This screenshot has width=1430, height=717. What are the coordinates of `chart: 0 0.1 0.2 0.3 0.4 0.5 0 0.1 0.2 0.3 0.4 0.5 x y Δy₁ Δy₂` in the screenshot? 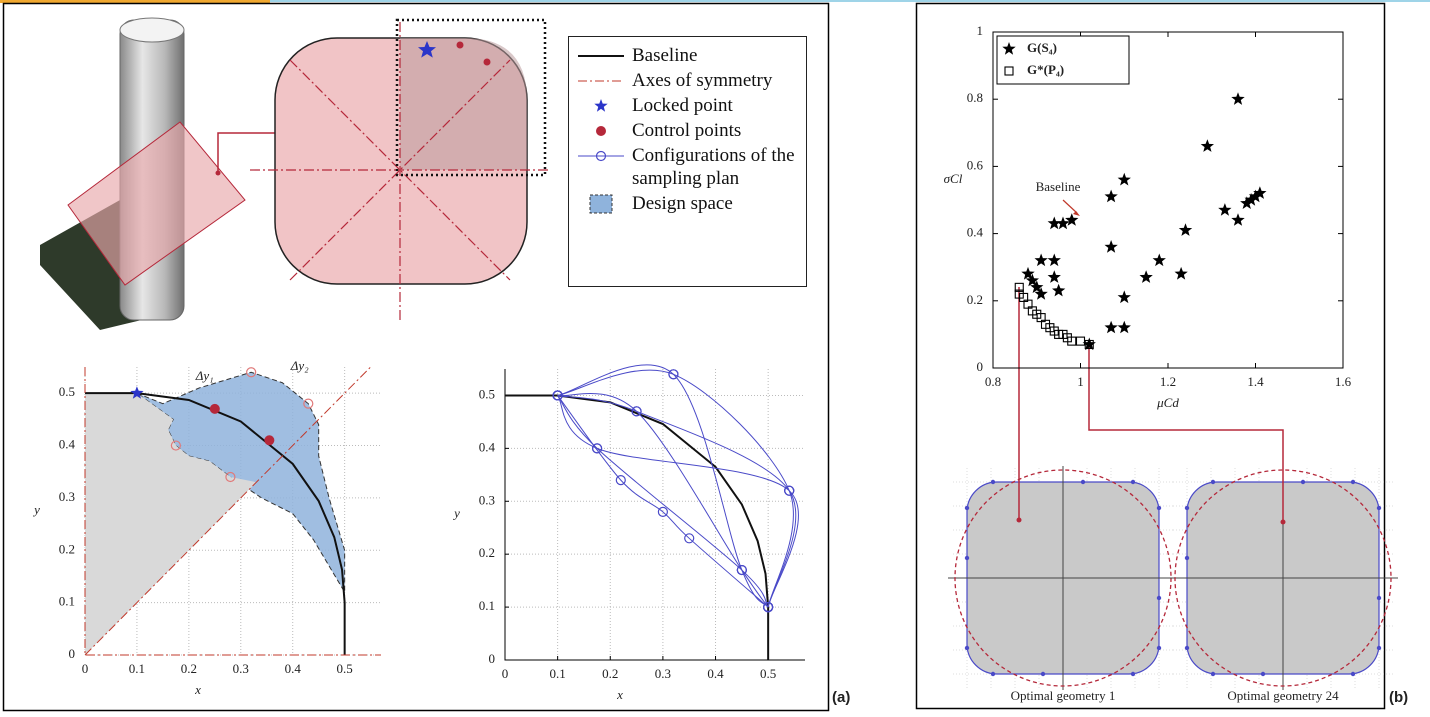 It's located at (206, 527).